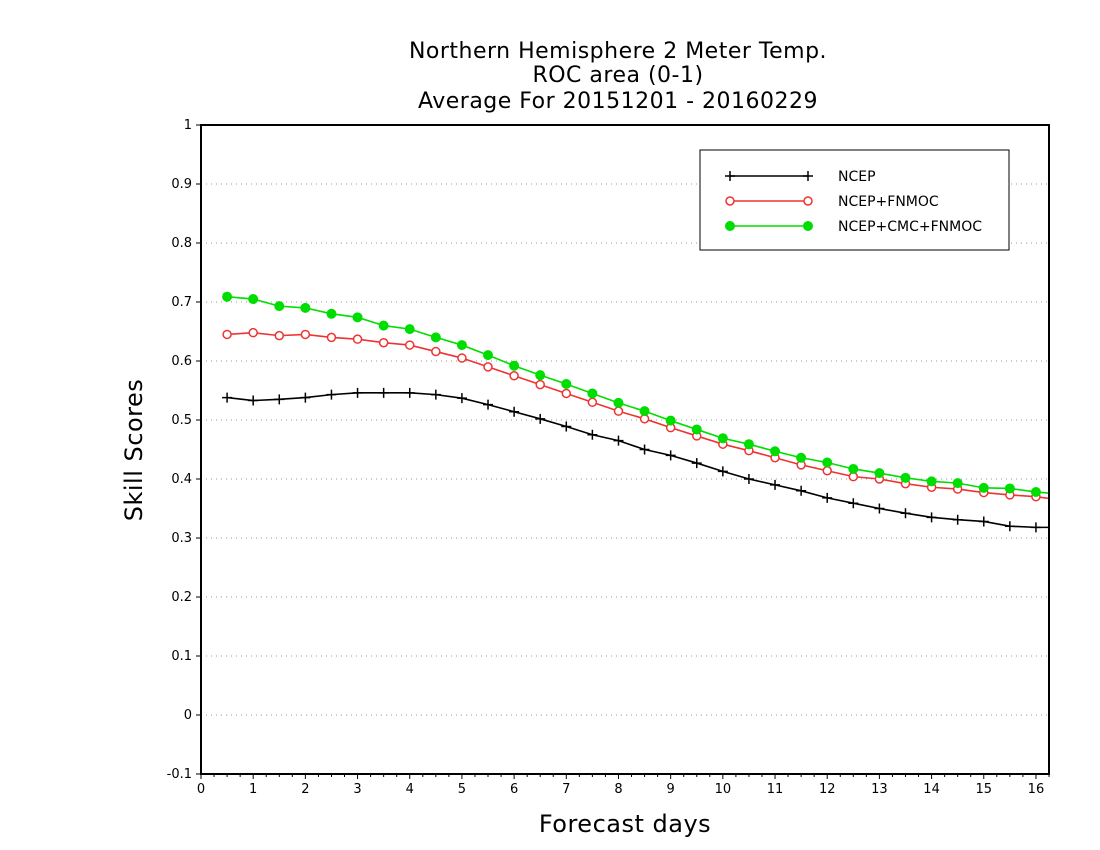  I want to click on legend-label: NCEP+FNMOC, so click(888, 202).